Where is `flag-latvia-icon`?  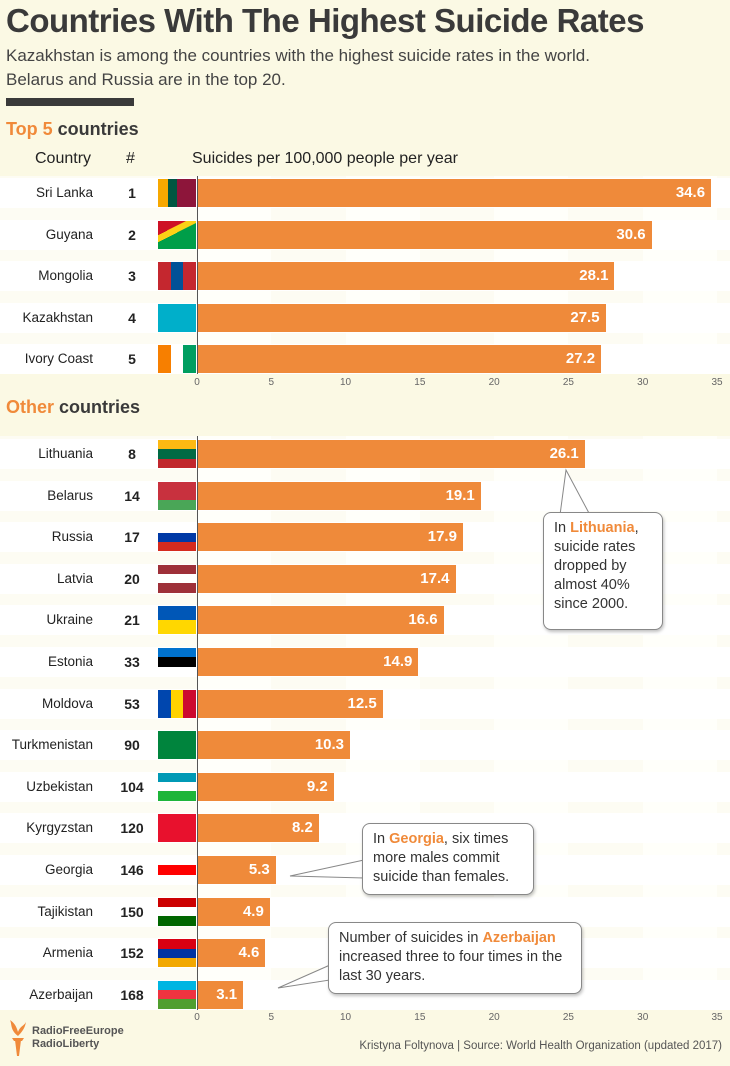 flag-latvia-icon is located at coordinates (177, 578).